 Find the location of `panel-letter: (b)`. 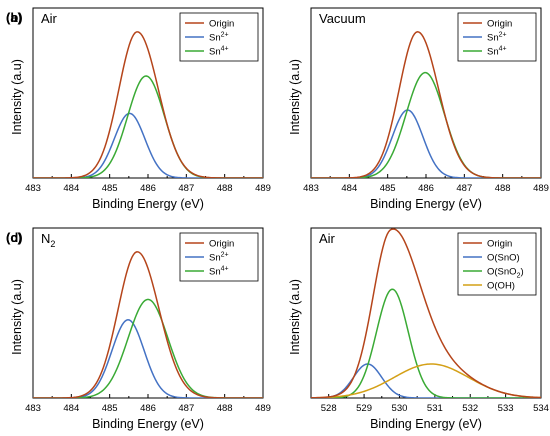

panel-letter: (b) is located at coordinates (14, 17).